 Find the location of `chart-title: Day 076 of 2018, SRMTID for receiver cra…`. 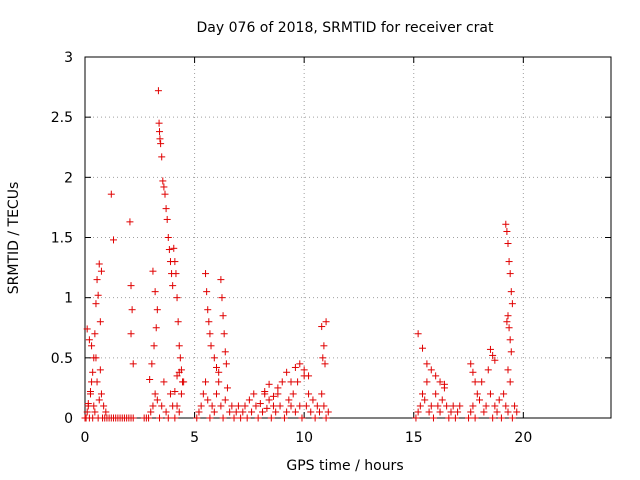

chart-title: Day 076 of 2018, SRMTID for receiver cra… is located at coordinates (345, 28).